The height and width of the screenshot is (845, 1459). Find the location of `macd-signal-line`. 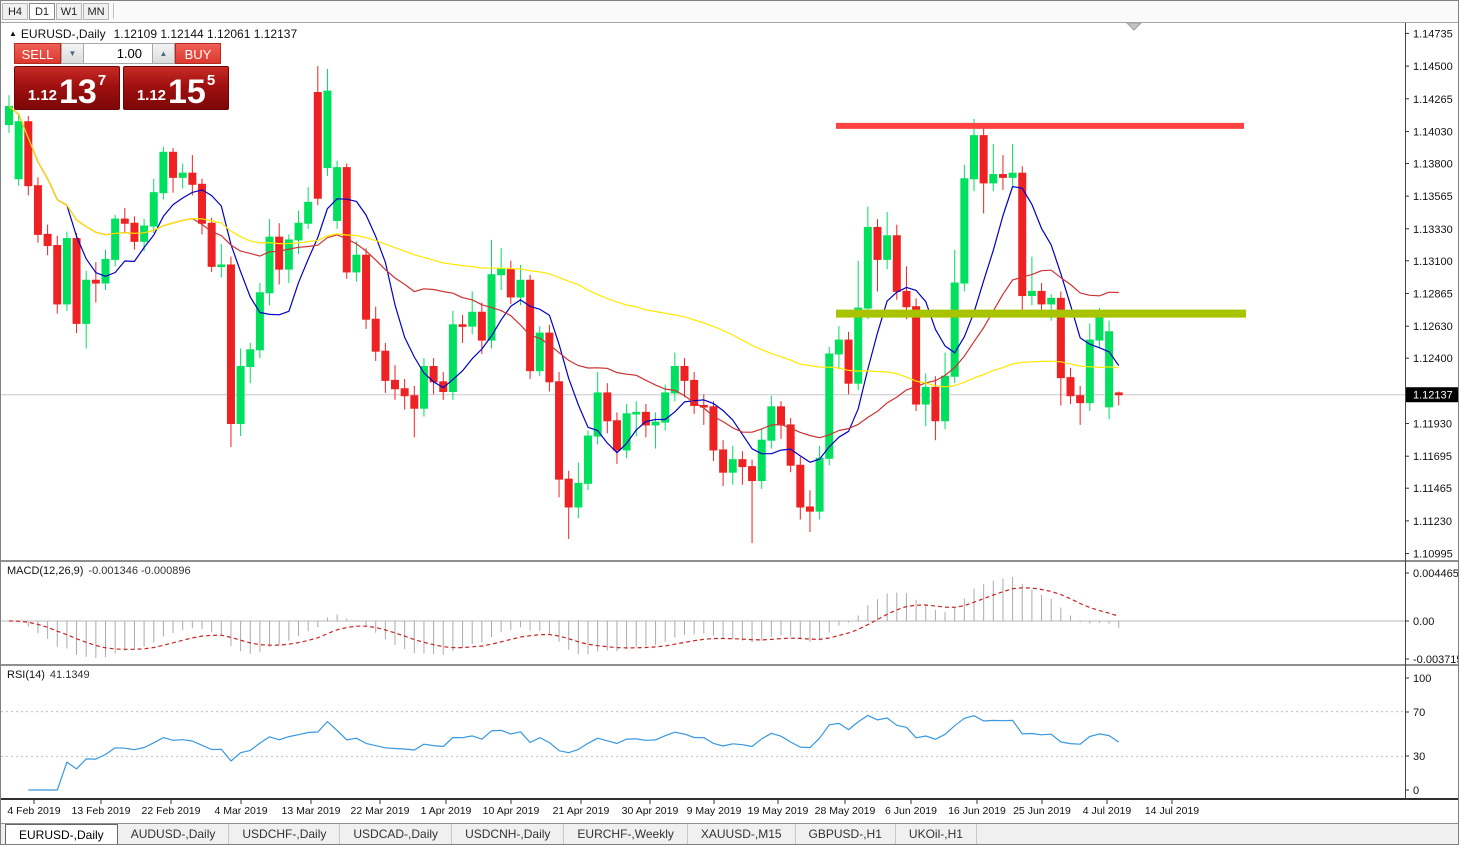

macd-signal-line is located at coordinates (563, 618).